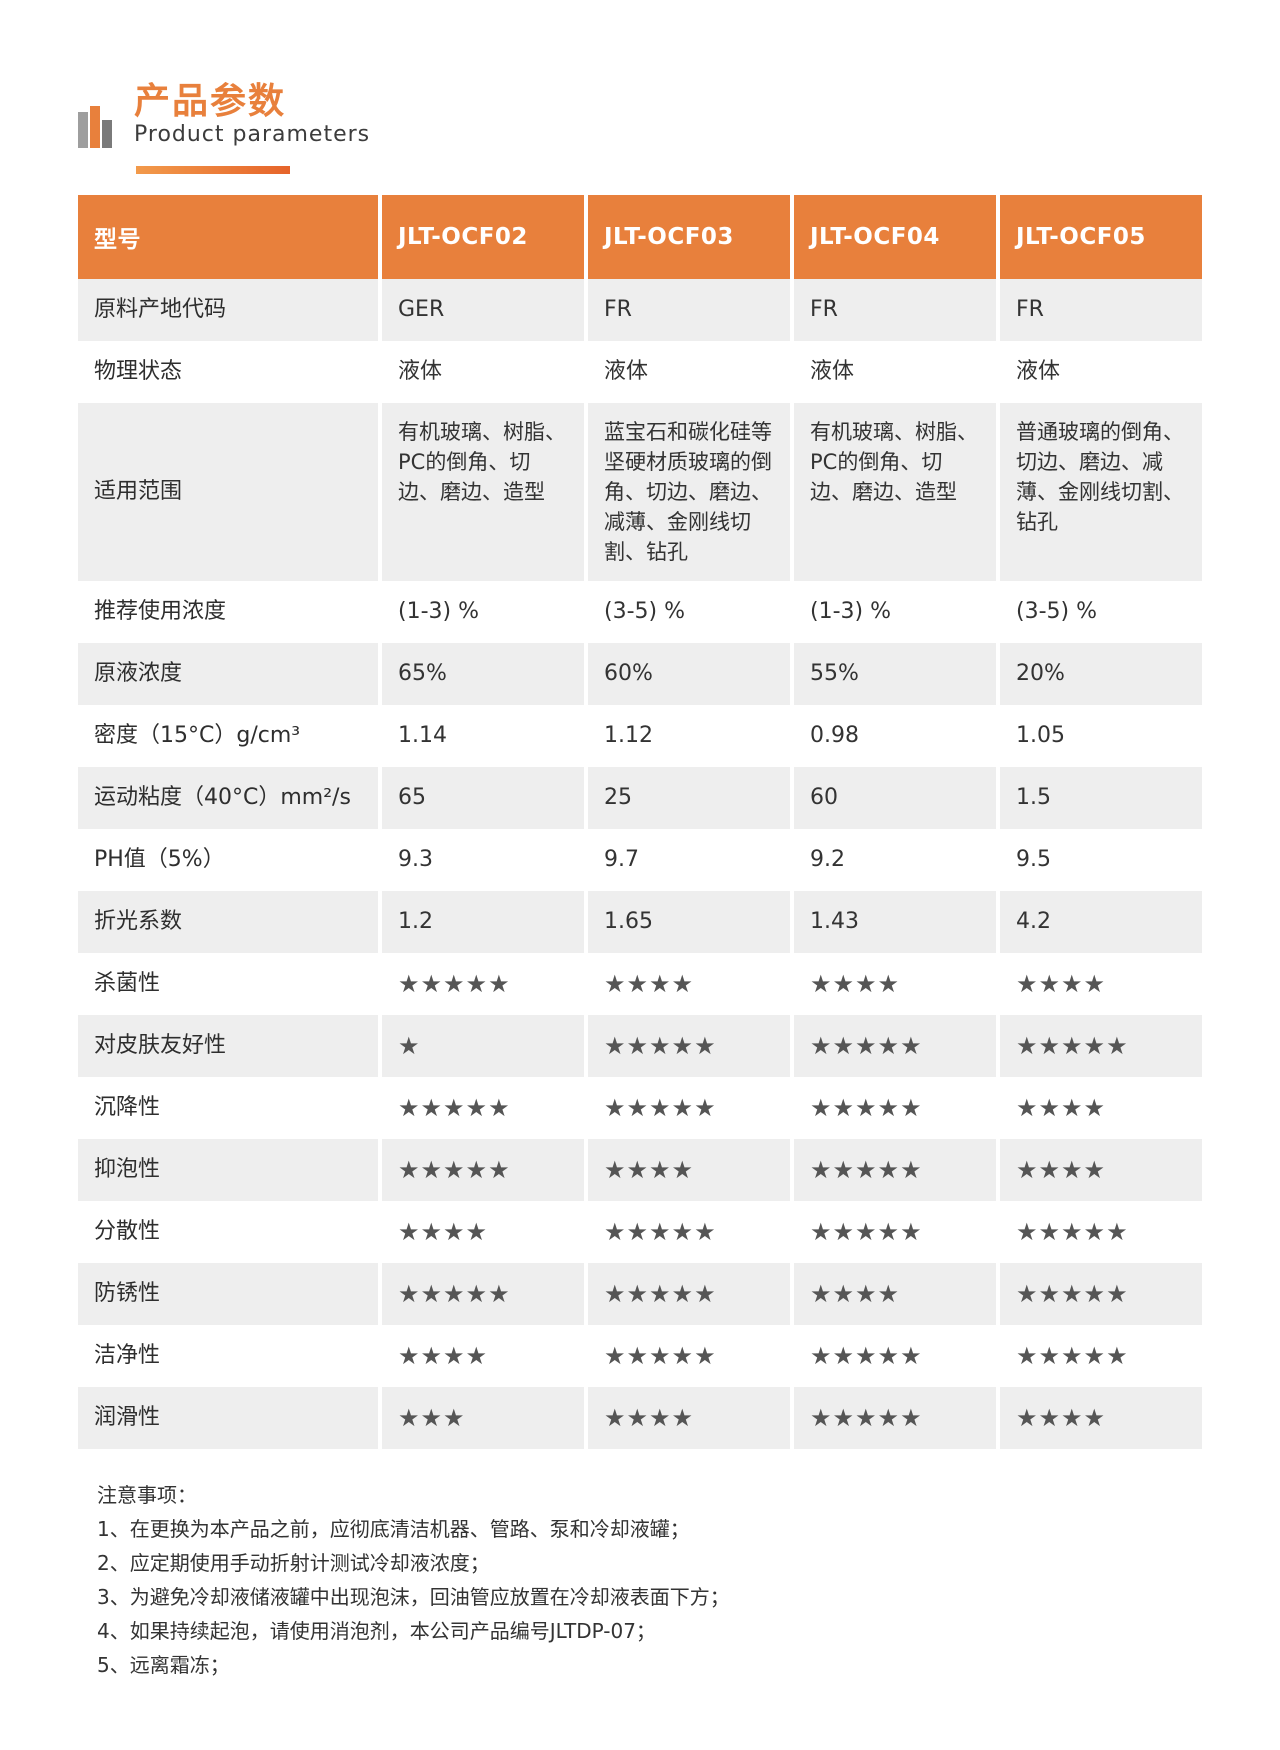 Image resolution: width=1280 pixels, height=1750 pixels. Describe the element at coordinates (1101, 798) in the screenshot. I see `cell-value: 1.5` at that location.